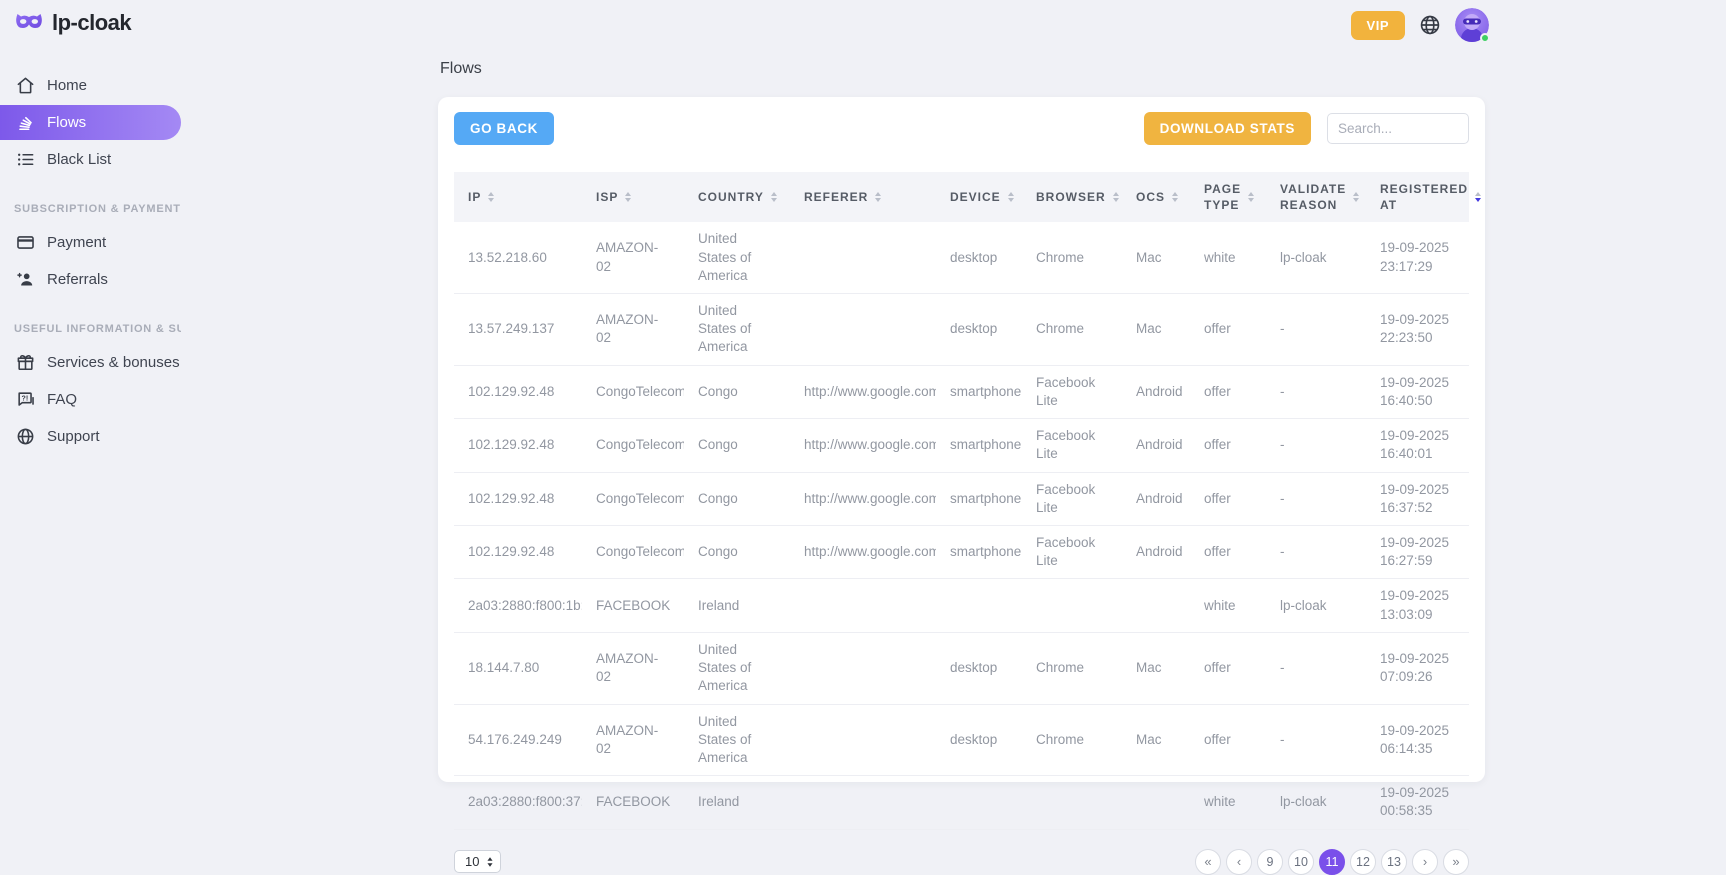  What do you see at coordinates (1456, 861) in the screenshot?
I see `page-button-last: »` at bounding box center [1456, 861].